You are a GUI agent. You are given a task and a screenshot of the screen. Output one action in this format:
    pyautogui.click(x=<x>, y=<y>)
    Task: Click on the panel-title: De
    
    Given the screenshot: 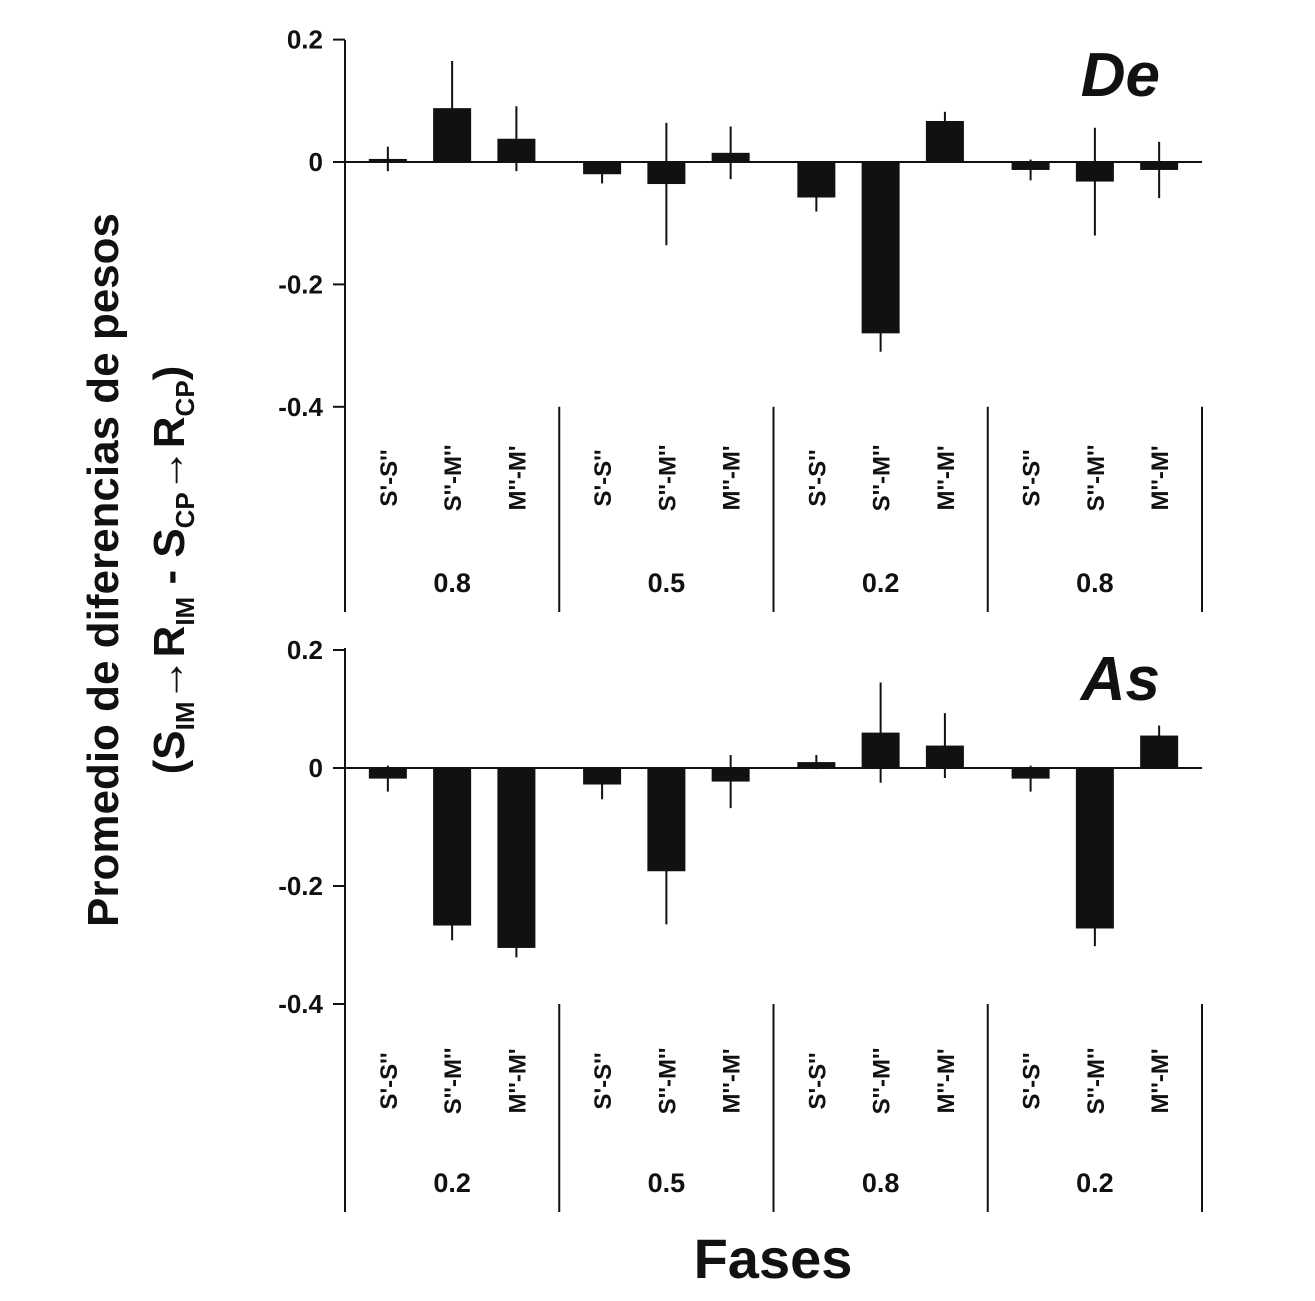 What is the action you would take?
    pyautogui.click(x=1120, y=75)
    